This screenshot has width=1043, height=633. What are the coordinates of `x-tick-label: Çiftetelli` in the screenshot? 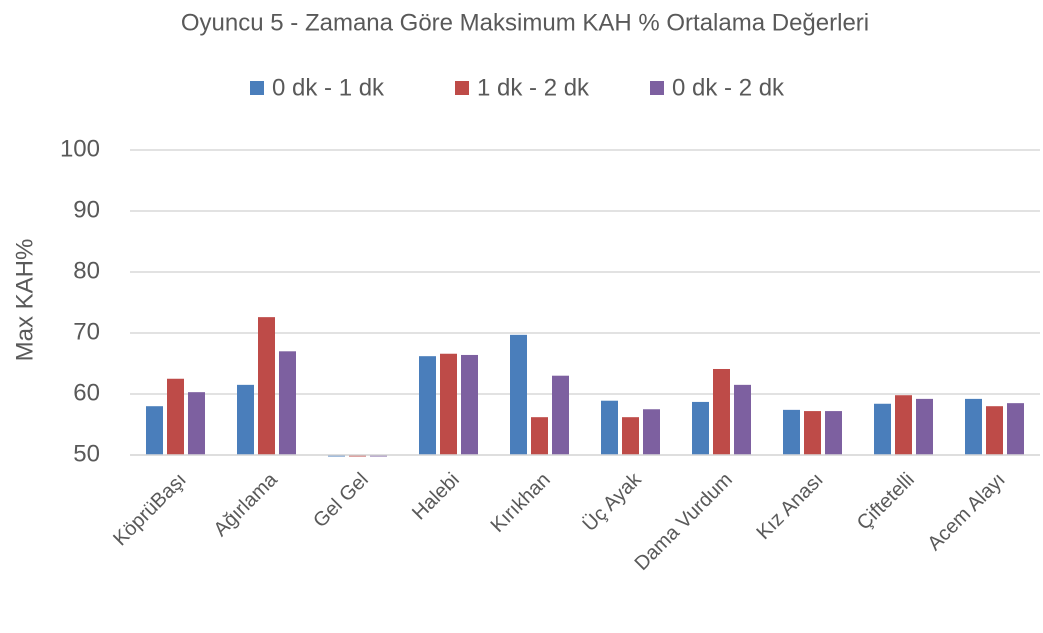 It's located at (886, 502).